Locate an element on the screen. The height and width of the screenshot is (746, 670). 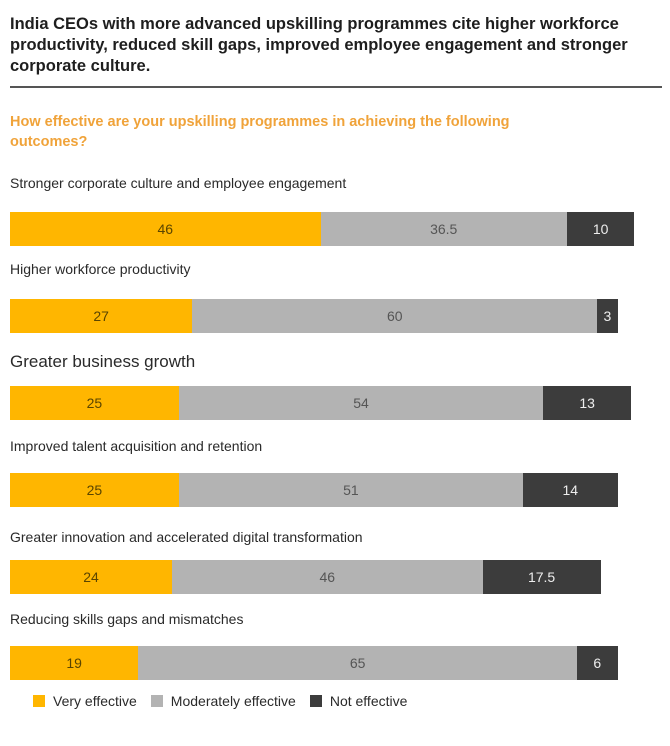
data-label: 60 is located at coordinates (394, 316).